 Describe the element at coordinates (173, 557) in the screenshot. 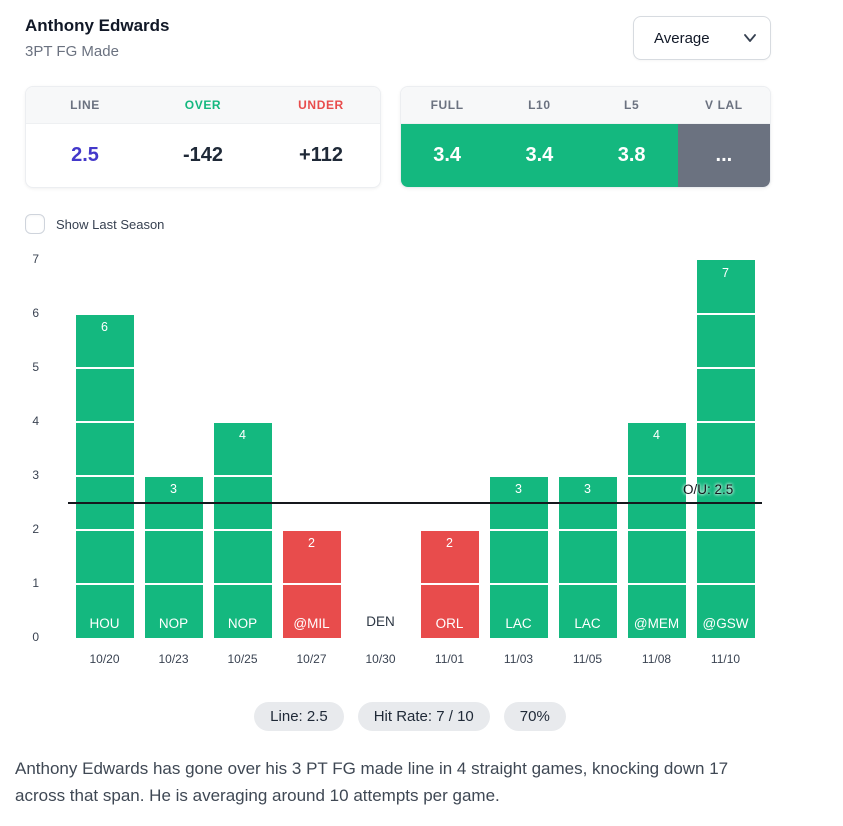

I see `game-bar-NOP: 3 NOP` at that location.